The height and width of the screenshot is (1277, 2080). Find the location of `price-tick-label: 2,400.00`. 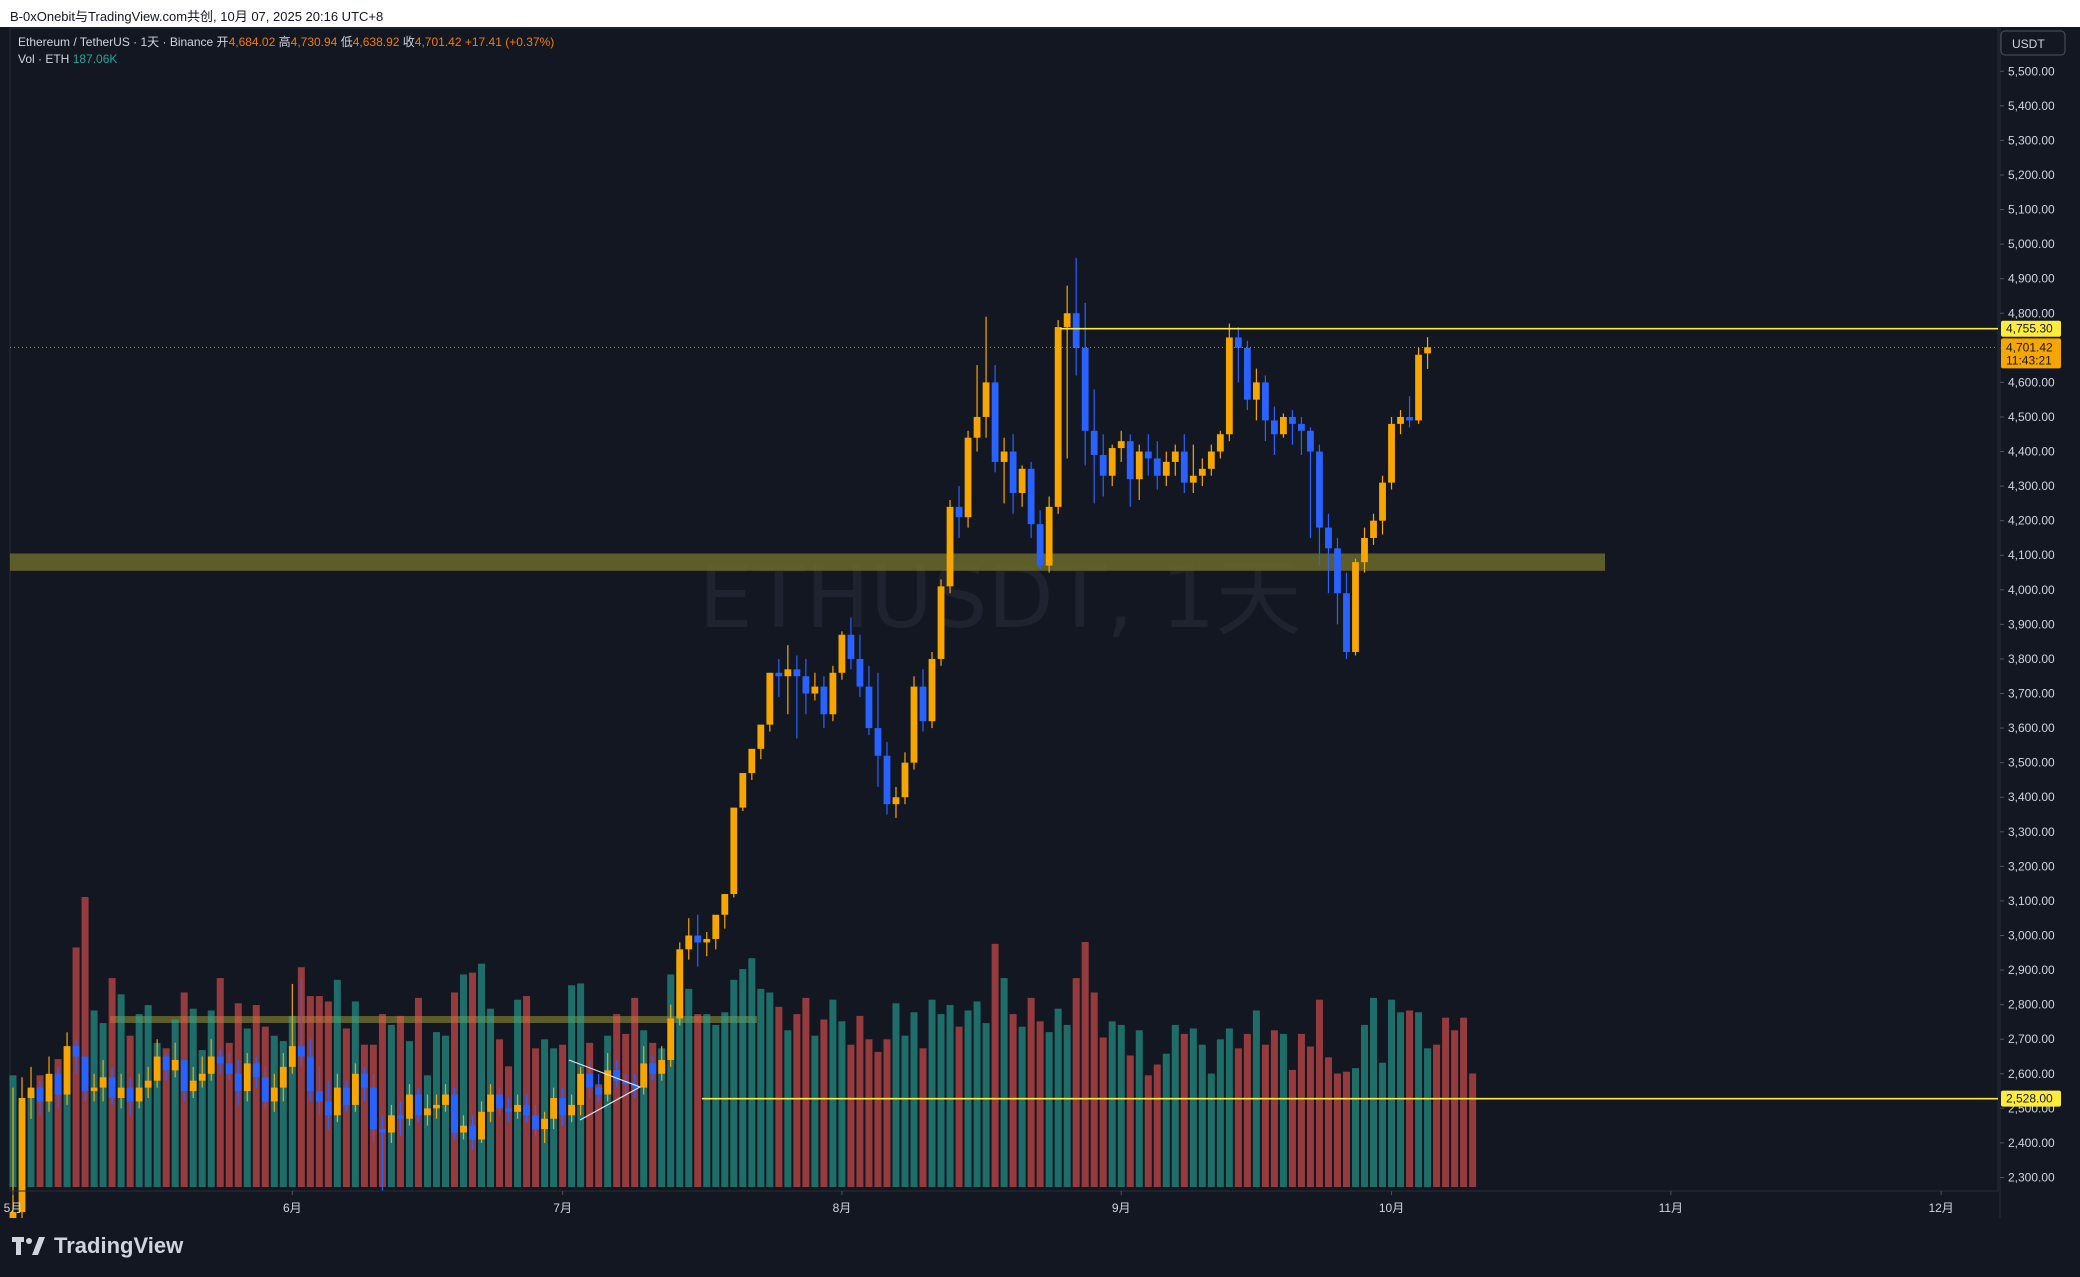

price-tick-label: 2,400.00 is located at coordinates (2031, 1143).